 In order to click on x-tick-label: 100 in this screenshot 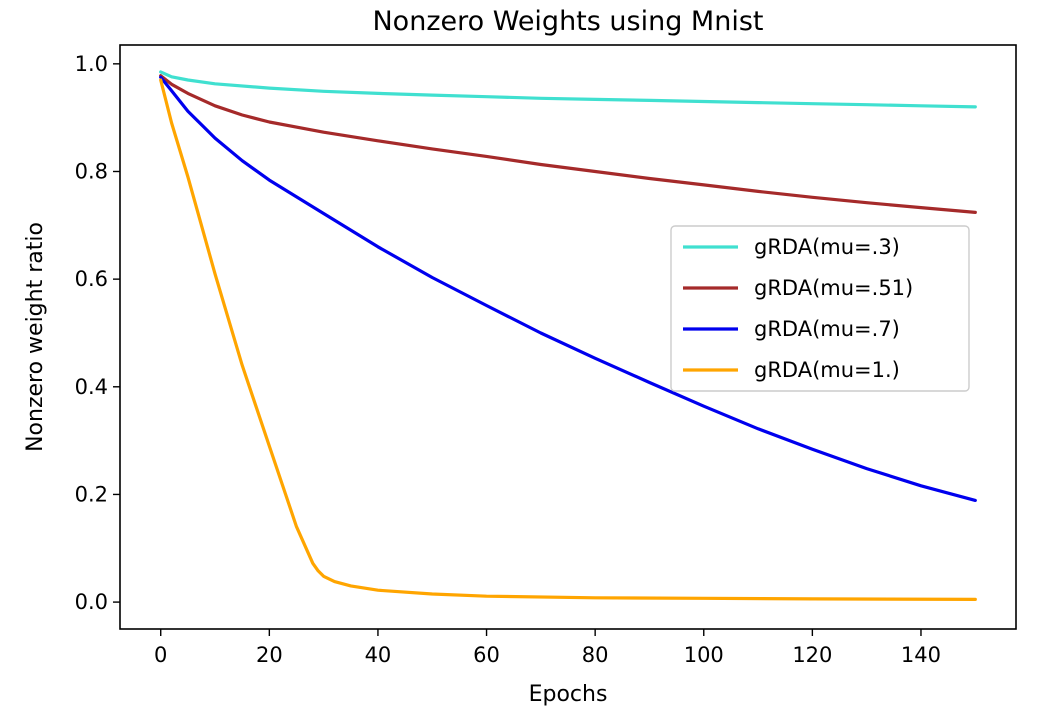, I will do `click(704, 655)`.